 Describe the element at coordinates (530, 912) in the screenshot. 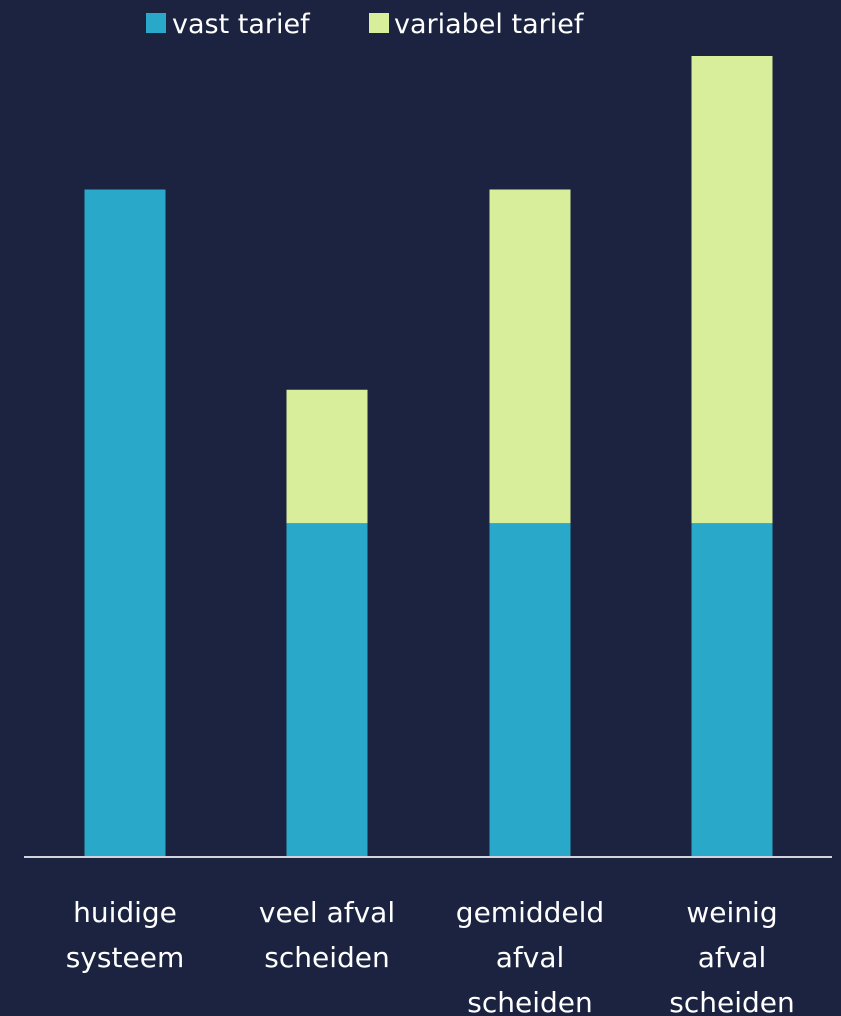

I see `category-label-line: gemiddeld` at that location.